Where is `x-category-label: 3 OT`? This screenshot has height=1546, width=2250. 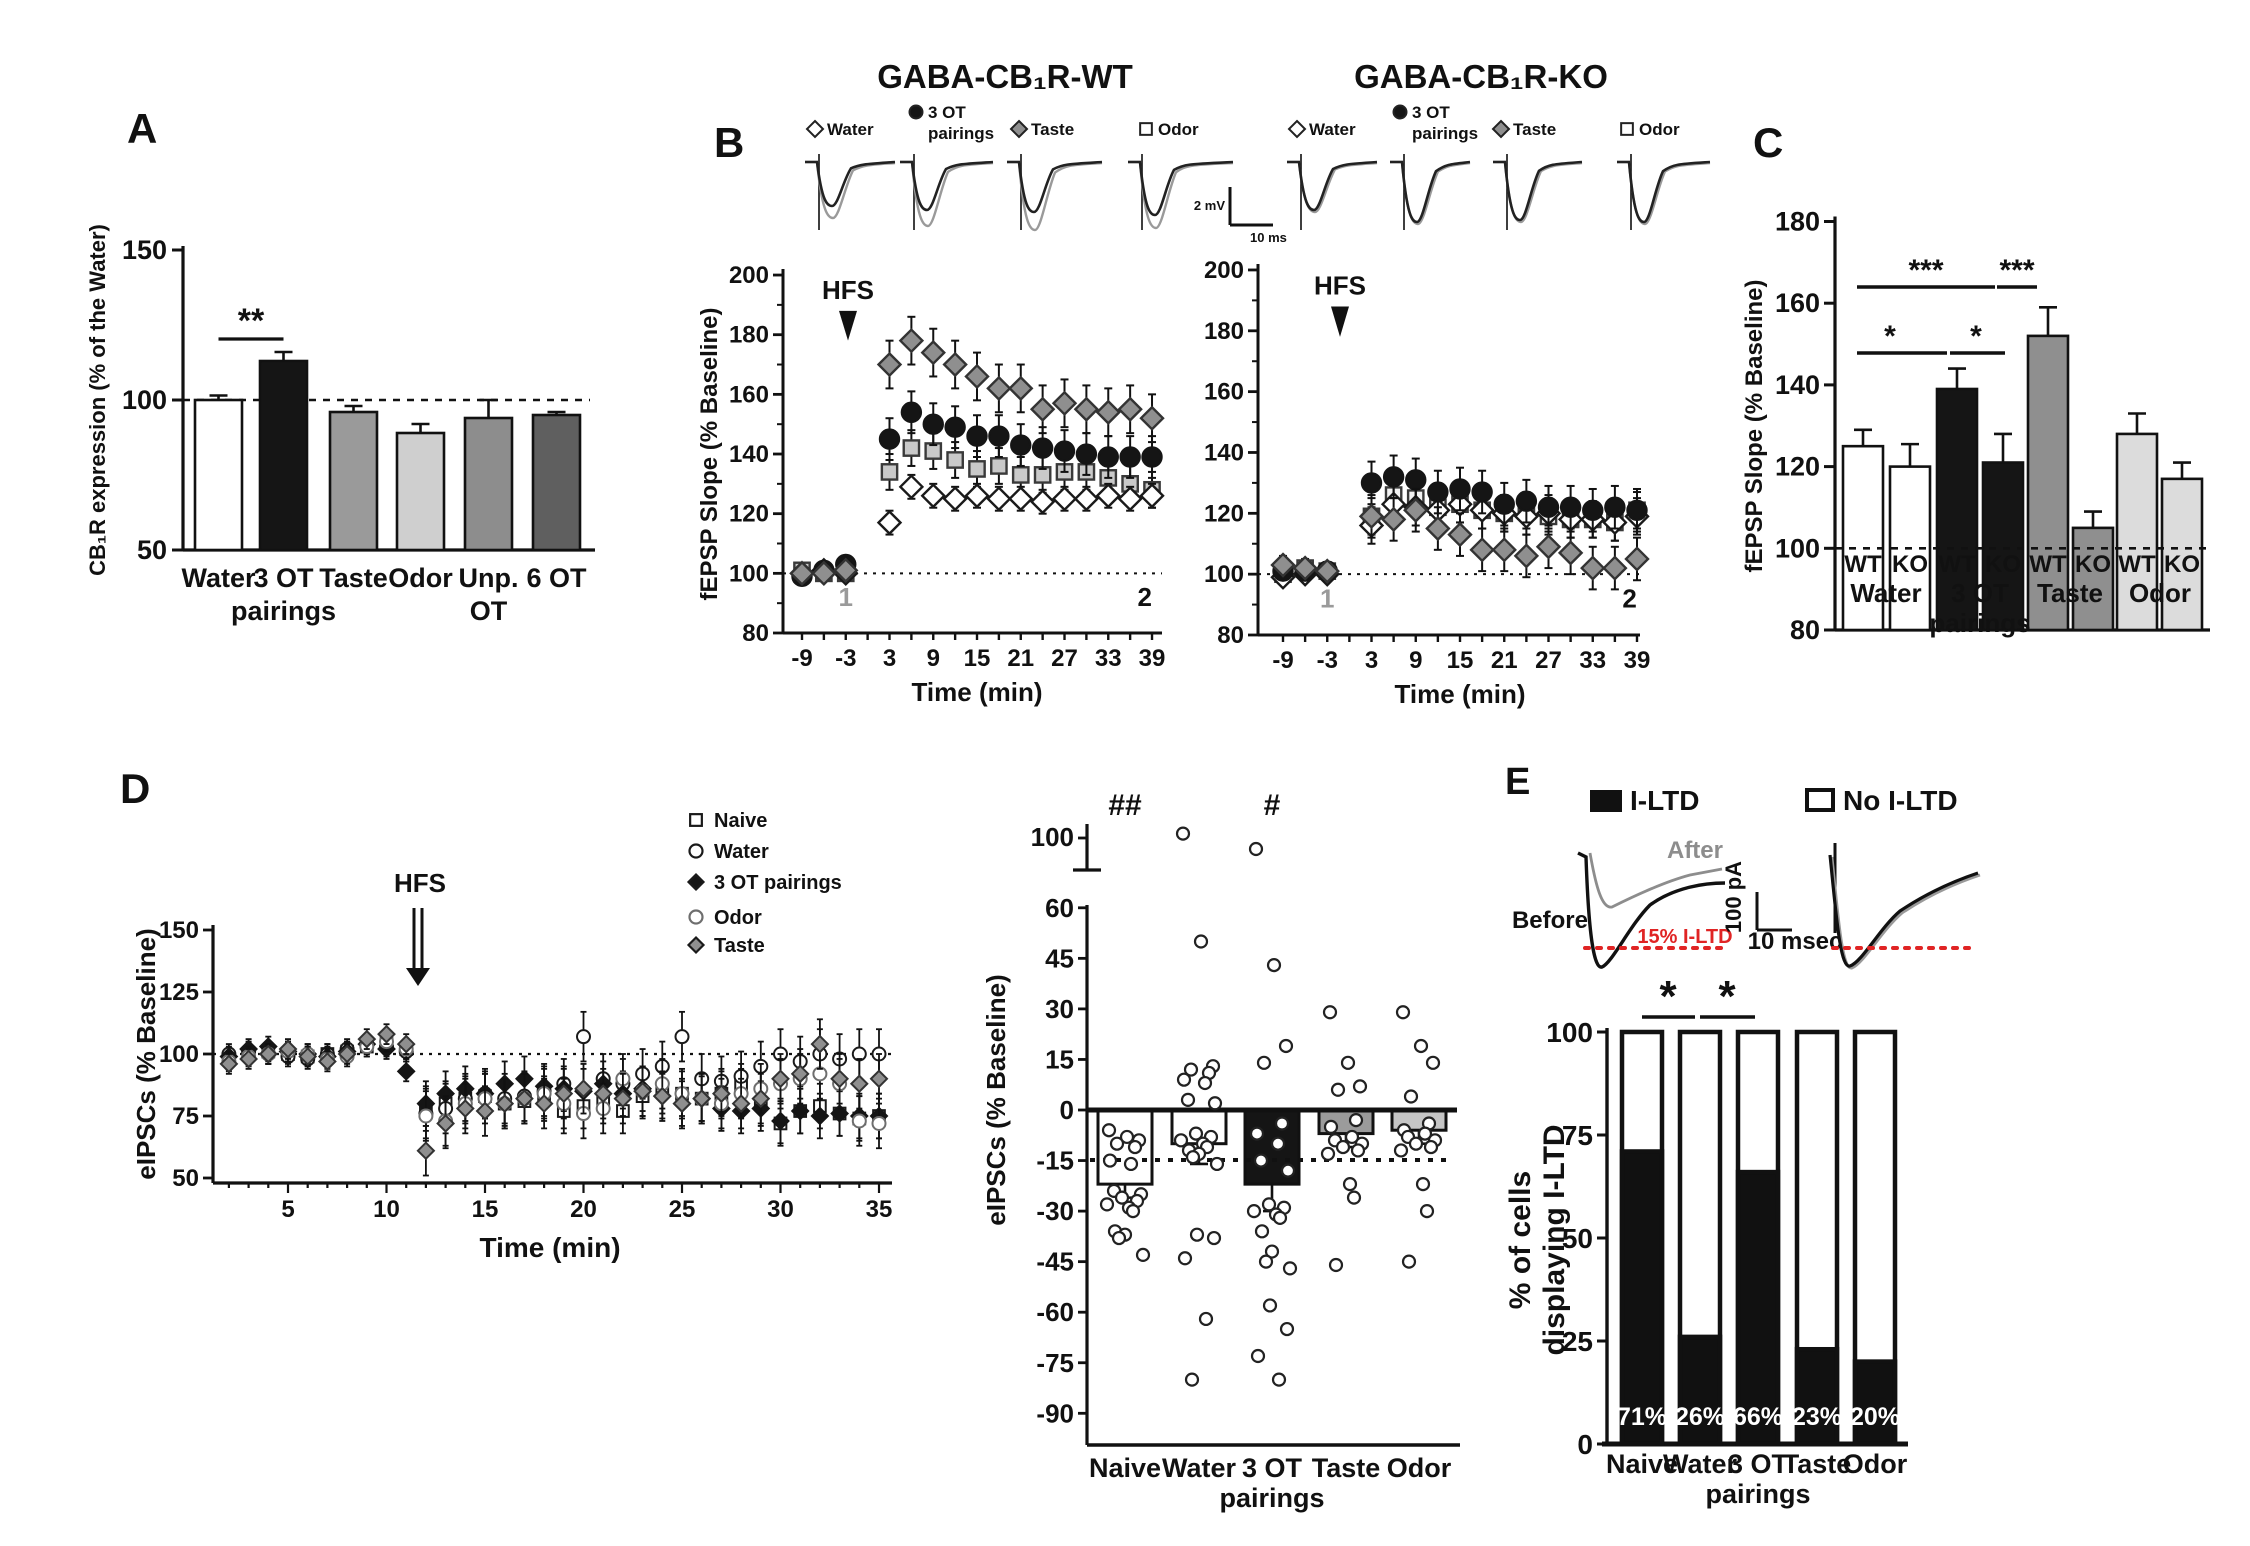
x-category-label: 3 OT is located at coordinates (1758, 1464).